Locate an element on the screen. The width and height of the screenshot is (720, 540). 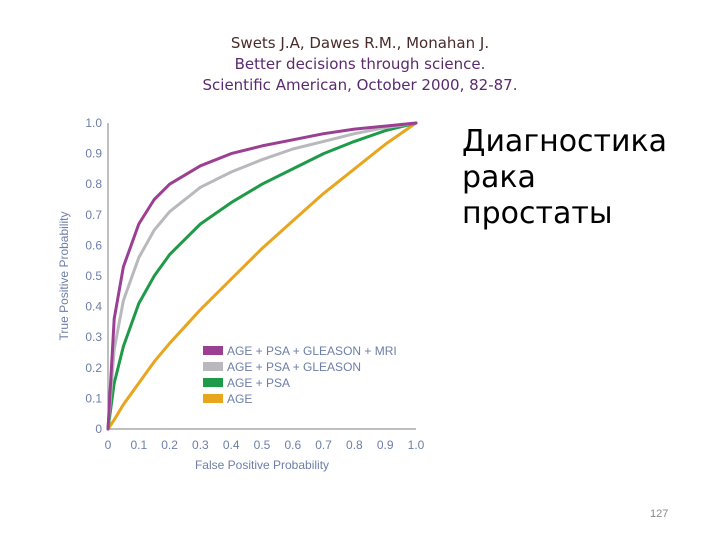
y-tick-label: 0.7 is located at coordinates (93, 215).